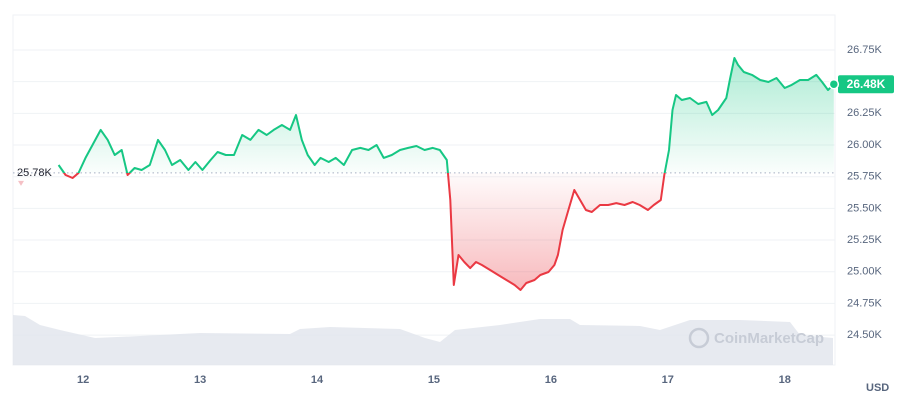  Describe the element at coordinates (865, 145) in the screenshot. I see `y-tick-label: 26.00K` at that location.